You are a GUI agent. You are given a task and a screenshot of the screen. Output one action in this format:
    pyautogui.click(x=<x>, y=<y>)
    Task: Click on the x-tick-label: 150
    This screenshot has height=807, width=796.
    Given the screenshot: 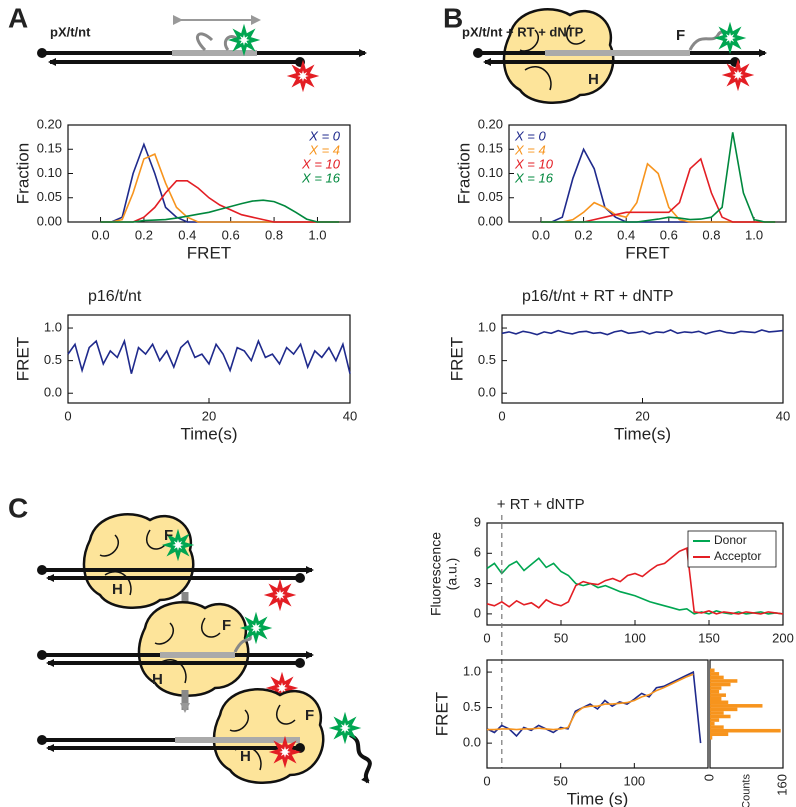 What is the action you would take?
    pyautogui.click(x=709, y=637)
    